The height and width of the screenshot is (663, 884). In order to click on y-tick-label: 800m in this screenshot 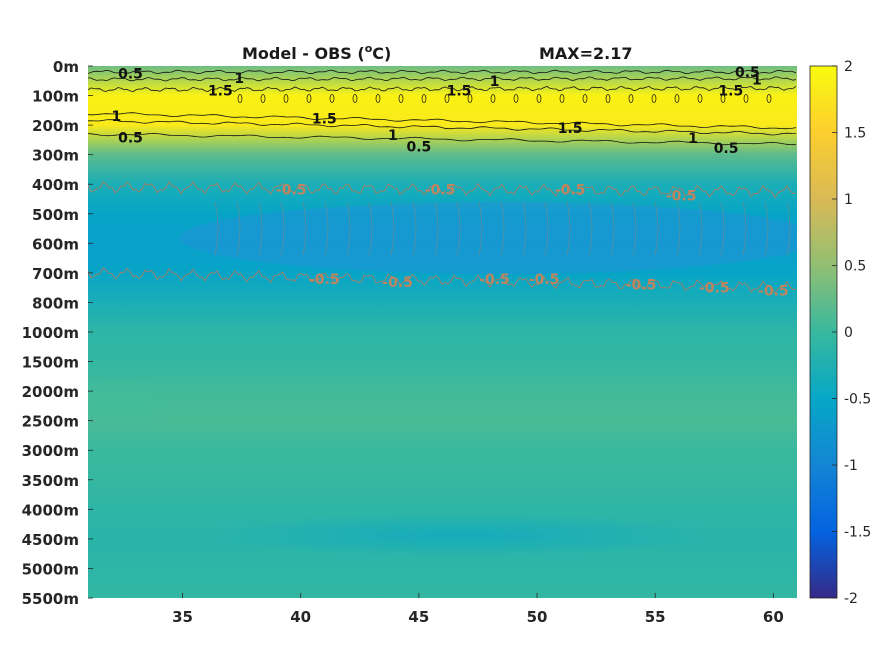, I will do `click(55, 303)`.